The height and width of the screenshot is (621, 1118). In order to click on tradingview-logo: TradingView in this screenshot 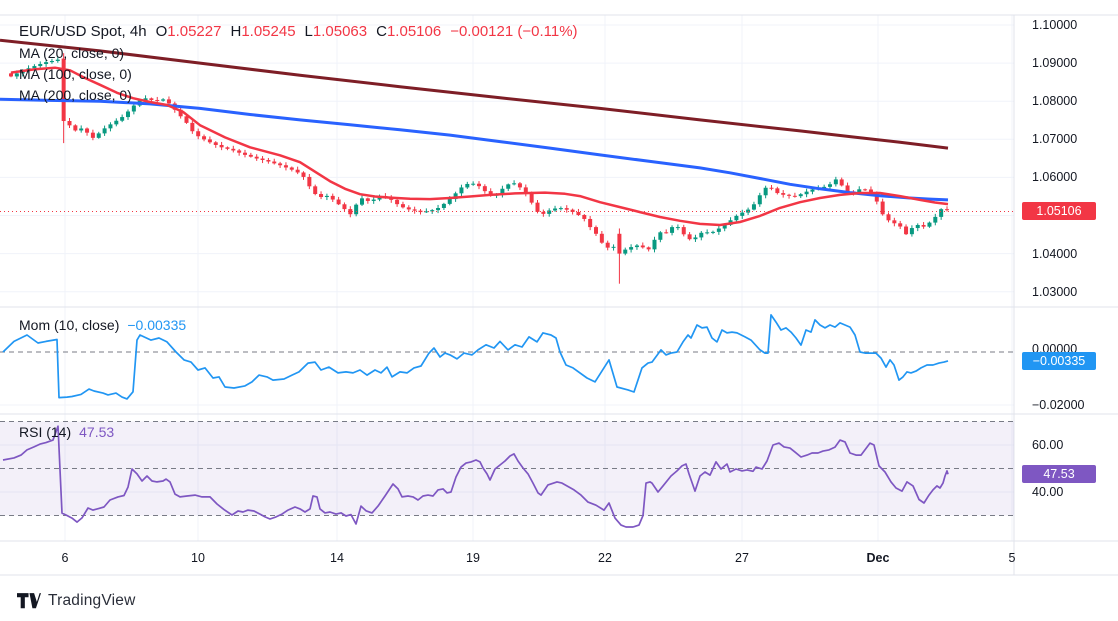, I will do `click(76, 601)`.